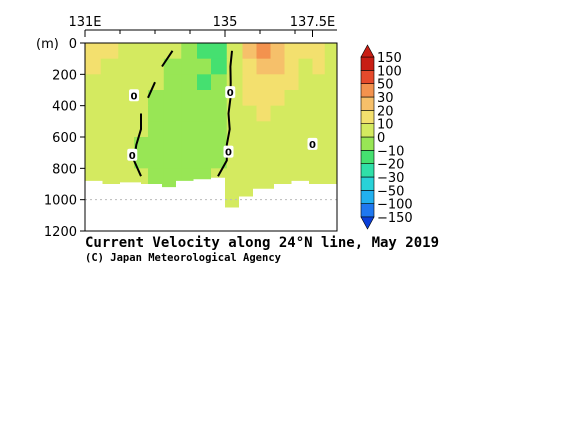 This screenshot has width=570, height=423. I want to click on x-tick-label-0: 131E, so click(84, 22).